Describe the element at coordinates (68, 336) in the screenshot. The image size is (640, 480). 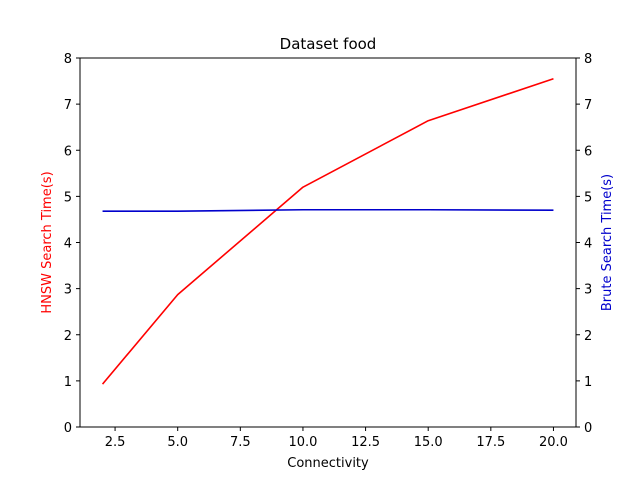
I see `y-left-tick-label-2: 2` at that location.